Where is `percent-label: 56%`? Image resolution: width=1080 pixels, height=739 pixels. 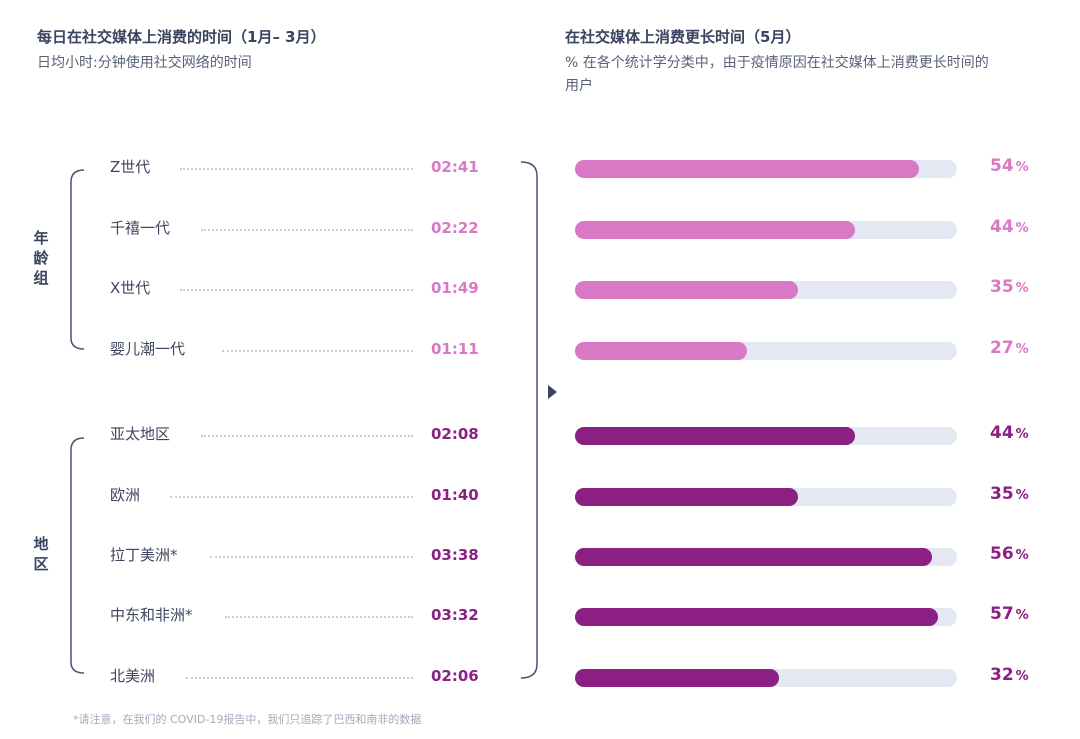
percent-label: 56% is located at coordinates (1009, 555).